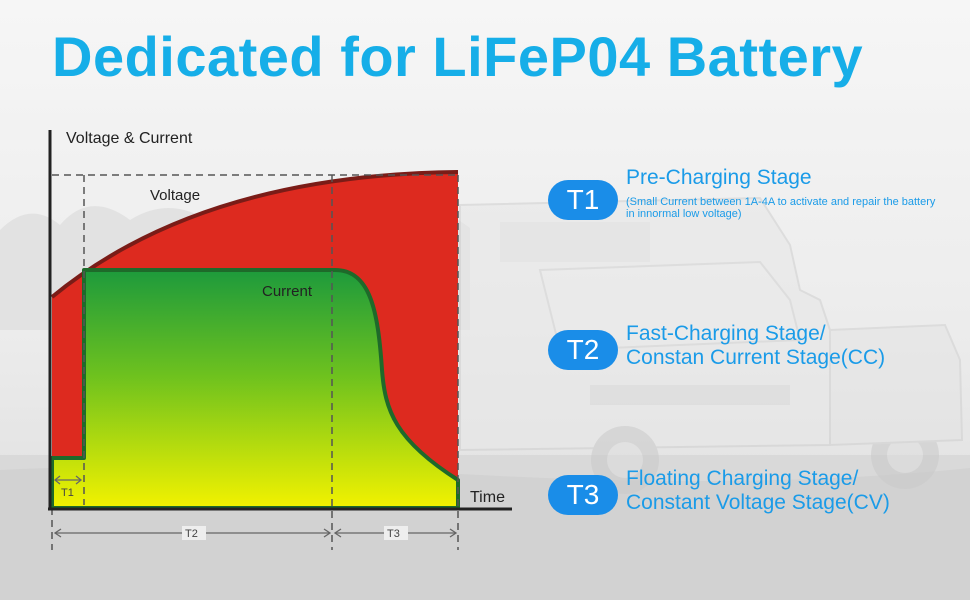 The width and height of the screenshot is (970, 600). Describe the element at coordinates (287, 291) in the screenshot. I see `current-label: Current` at that location.